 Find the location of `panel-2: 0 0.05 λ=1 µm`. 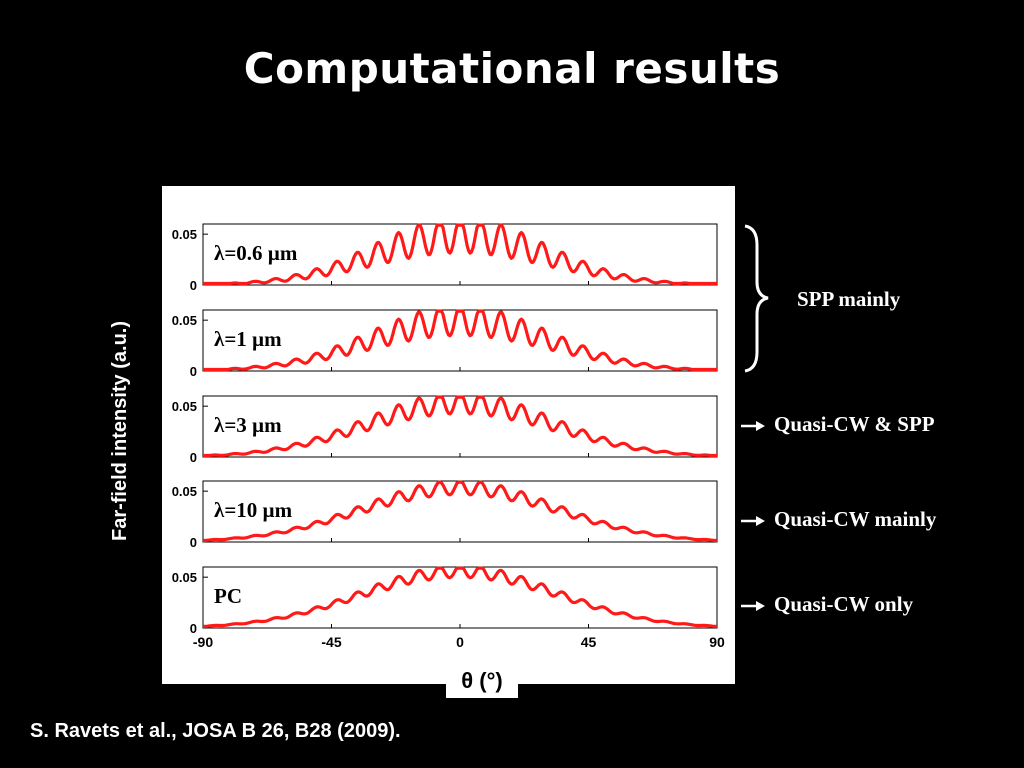

panel-2: 0 0.05 λ=1 µm is located at coordinates (445, 344).